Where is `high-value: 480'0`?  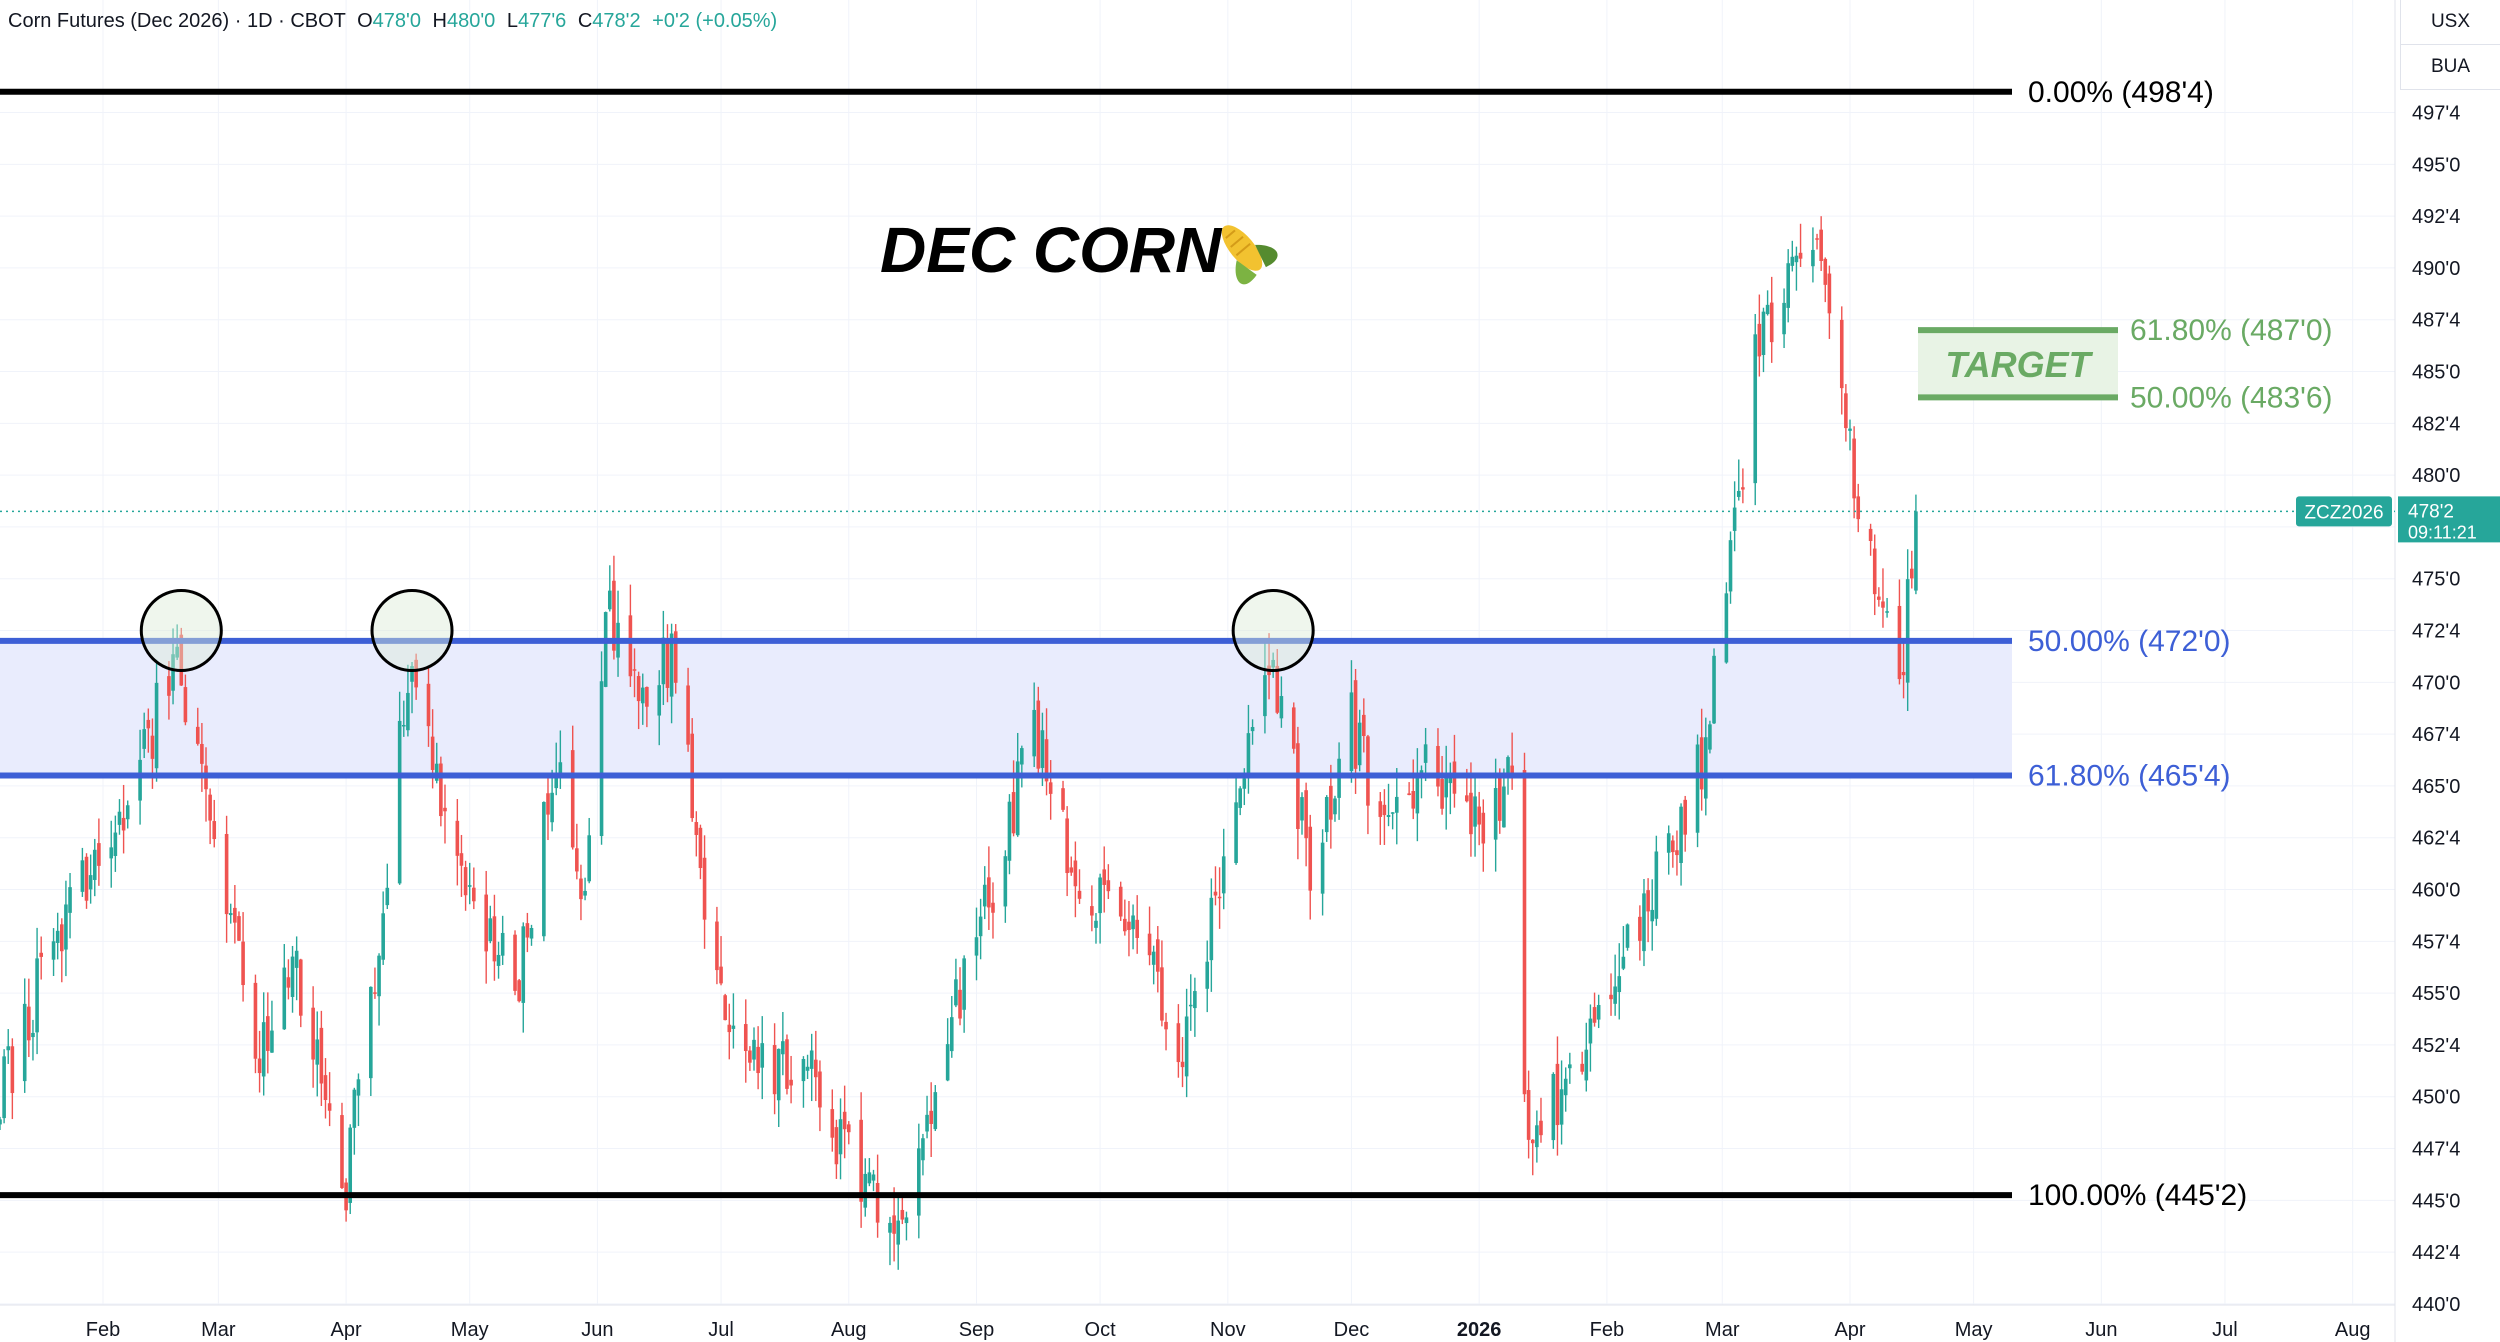 high-value: 480'0 is located at coordinates (471, 21).